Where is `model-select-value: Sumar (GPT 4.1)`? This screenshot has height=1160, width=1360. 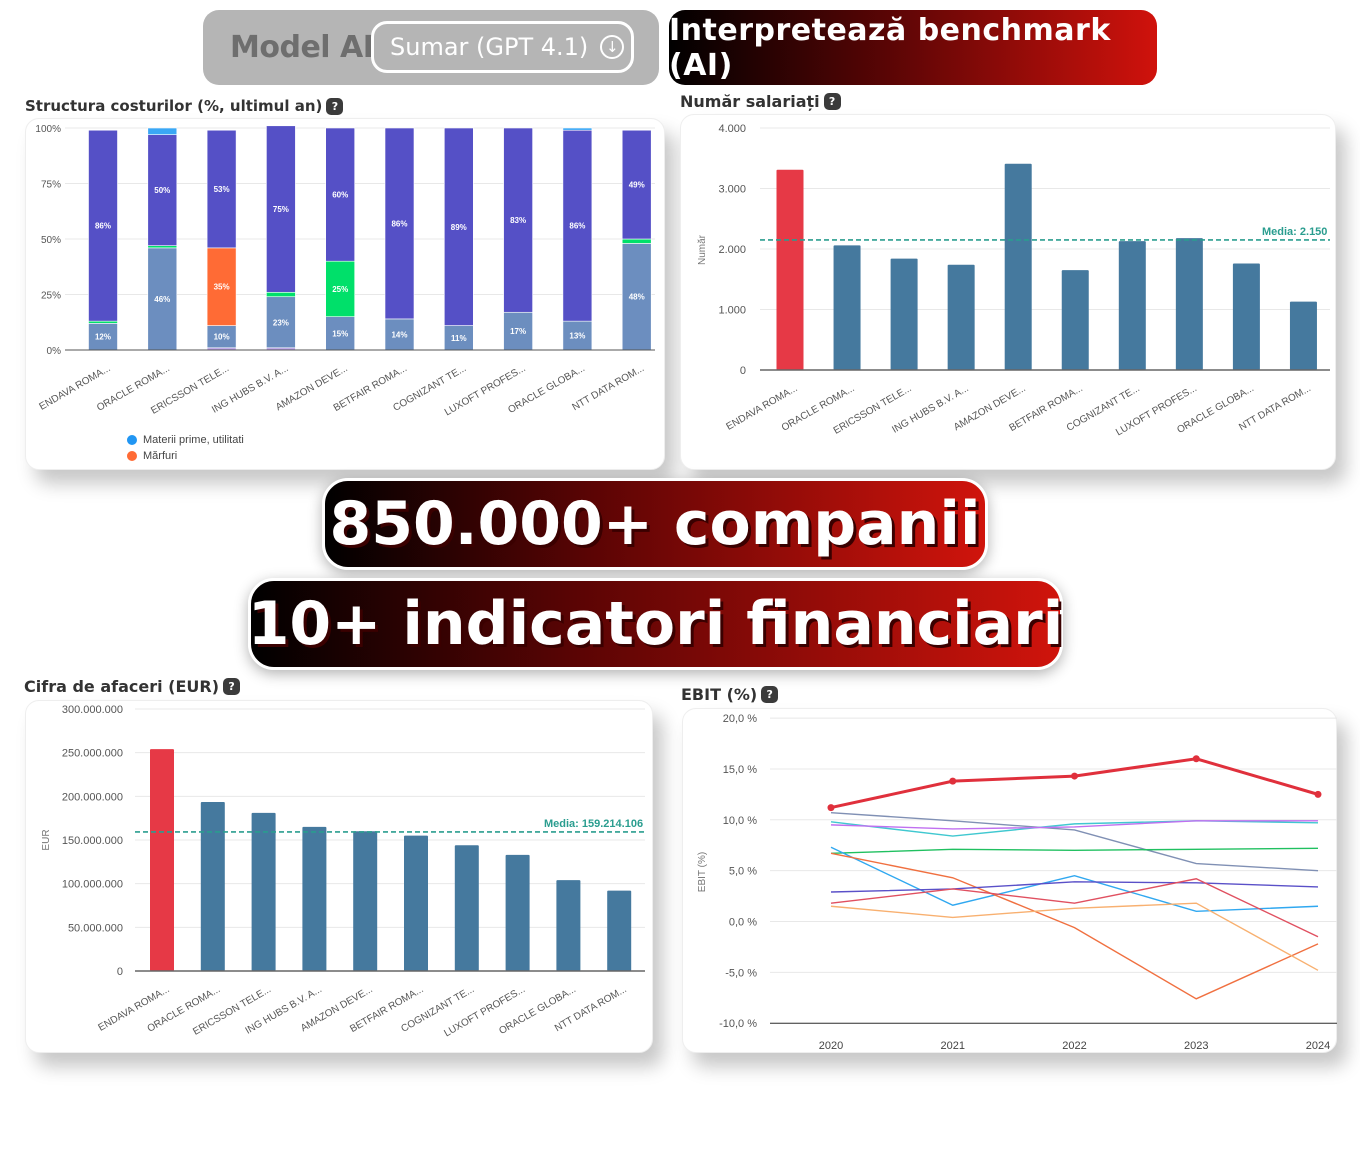
model-select-value: Sumar (GPT 4.1) is located at coordinates (489, 47).